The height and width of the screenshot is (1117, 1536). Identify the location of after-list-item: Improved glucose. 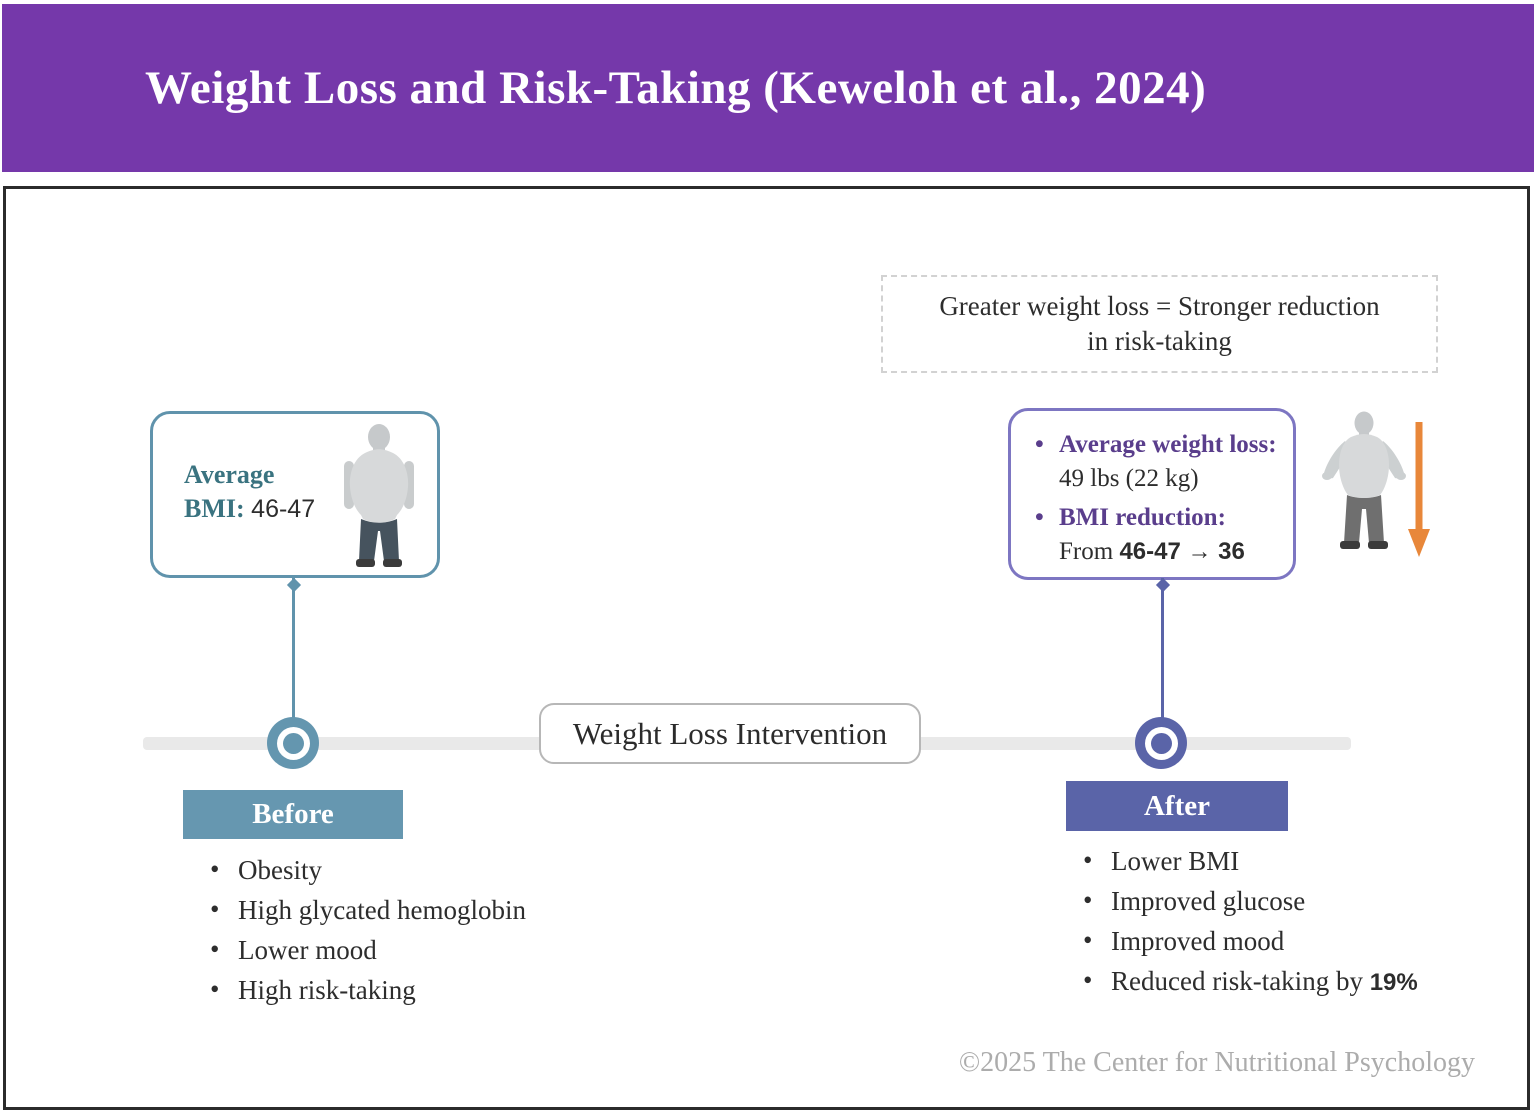
(1249, 901).